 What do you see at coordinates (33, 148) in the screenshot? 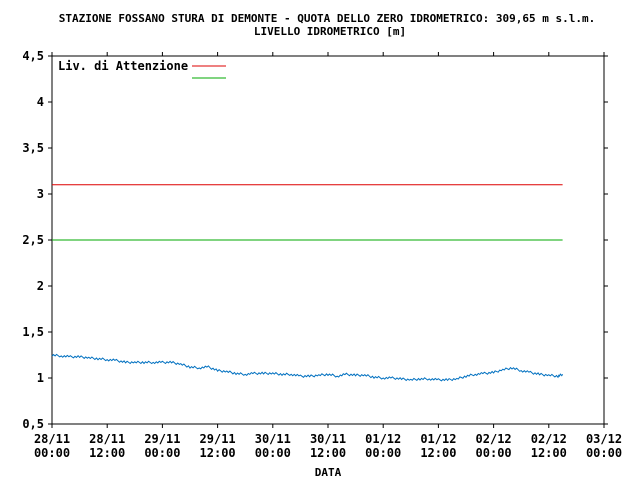
I see `y-tick-label: 3,5` at bounding box center [33, 148].